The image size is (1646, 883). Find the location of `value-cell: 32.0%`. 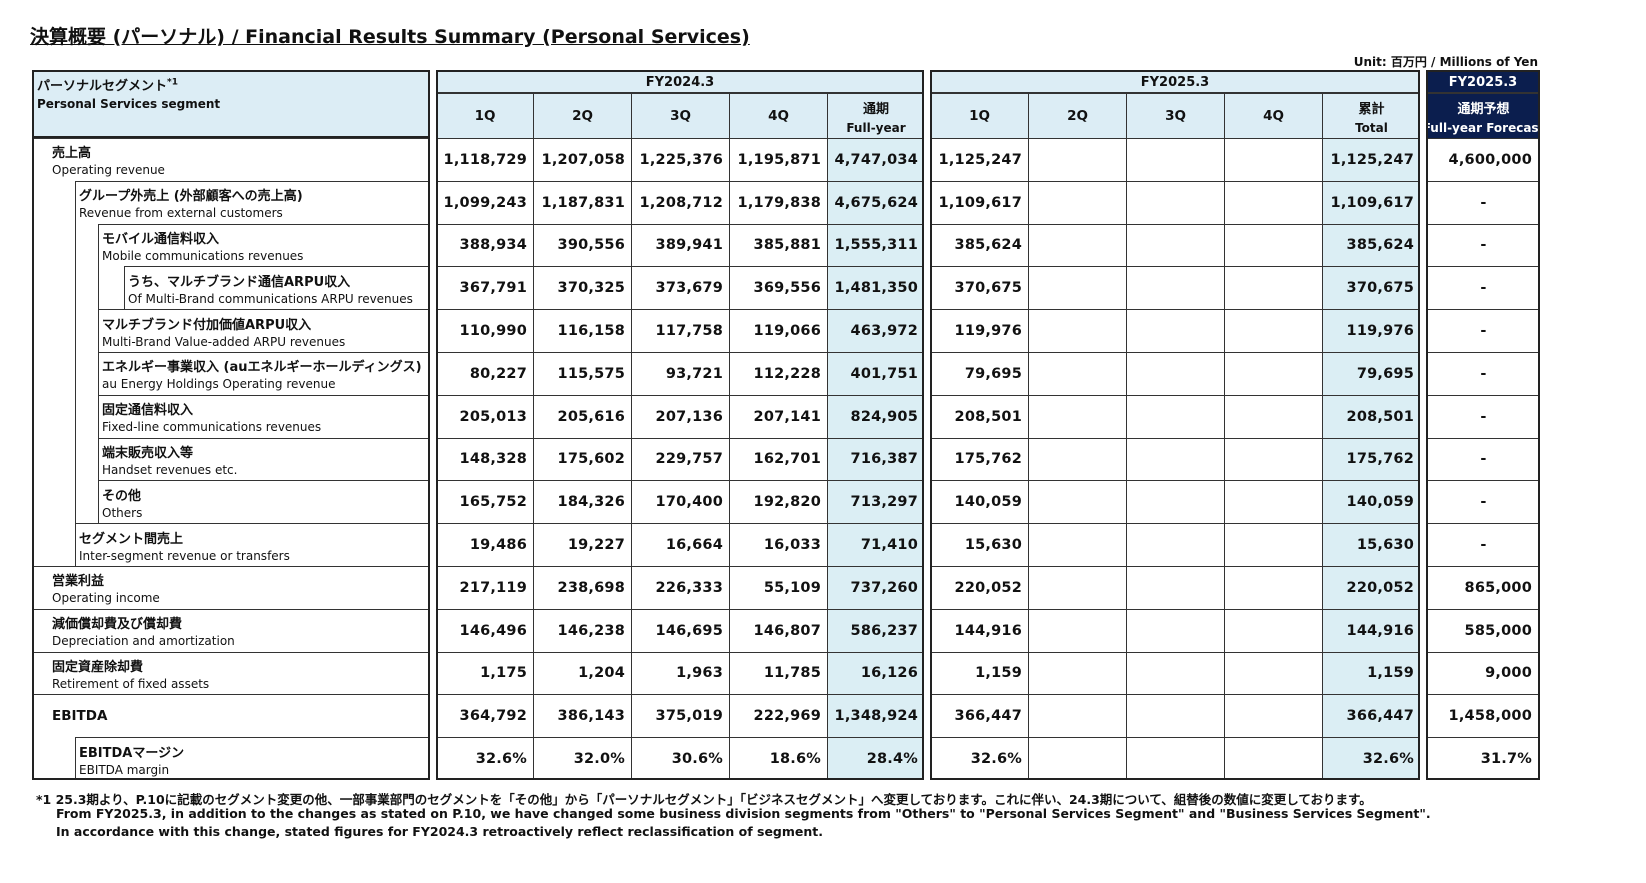

value-cell: 32.0% is located at coordinates (582, 758).